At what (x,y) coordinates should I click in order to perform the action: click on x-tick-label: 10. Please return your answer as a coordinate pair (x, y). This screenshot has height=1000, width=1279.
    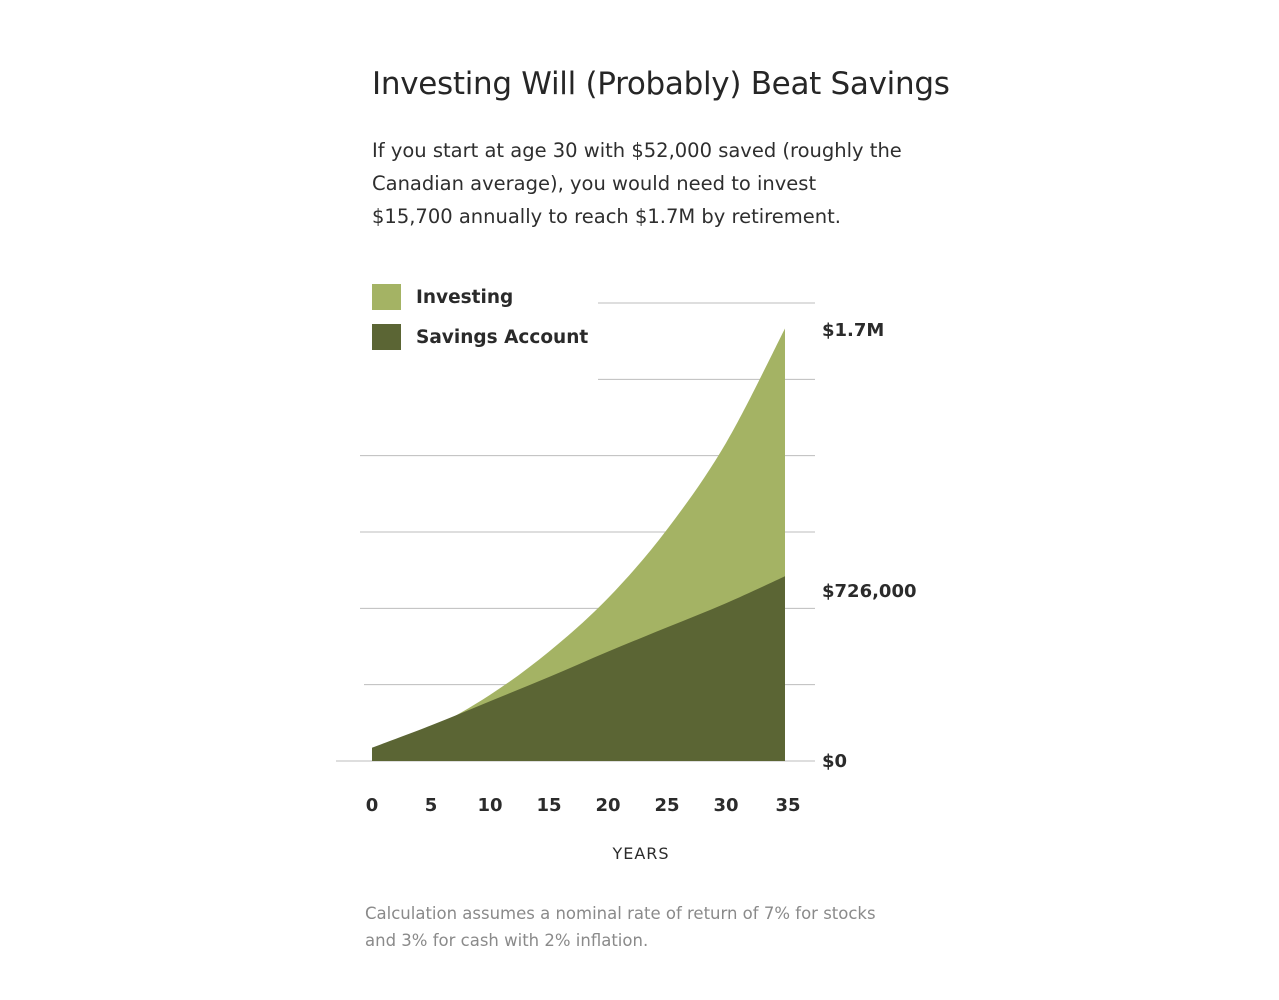
    Looking at the image, I should click on (489, 805).